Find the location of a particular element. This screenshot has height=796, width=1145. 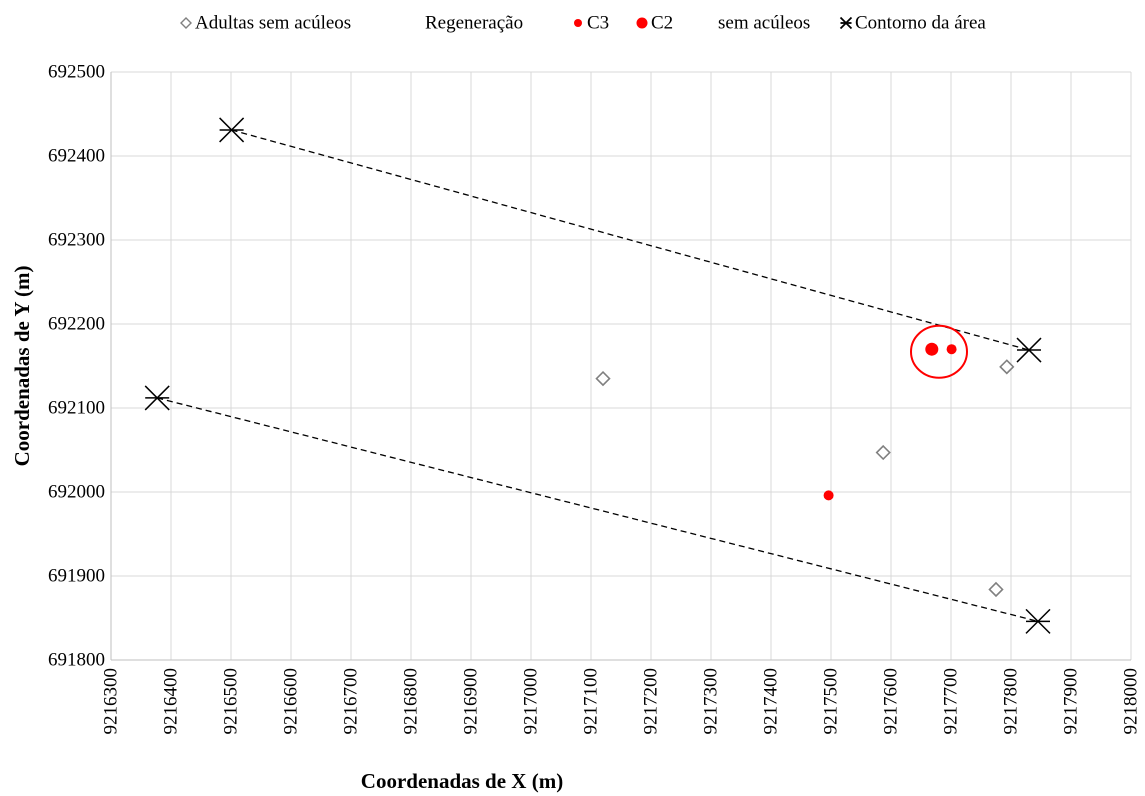

chart-annotations is located at coordinates (939, 351).